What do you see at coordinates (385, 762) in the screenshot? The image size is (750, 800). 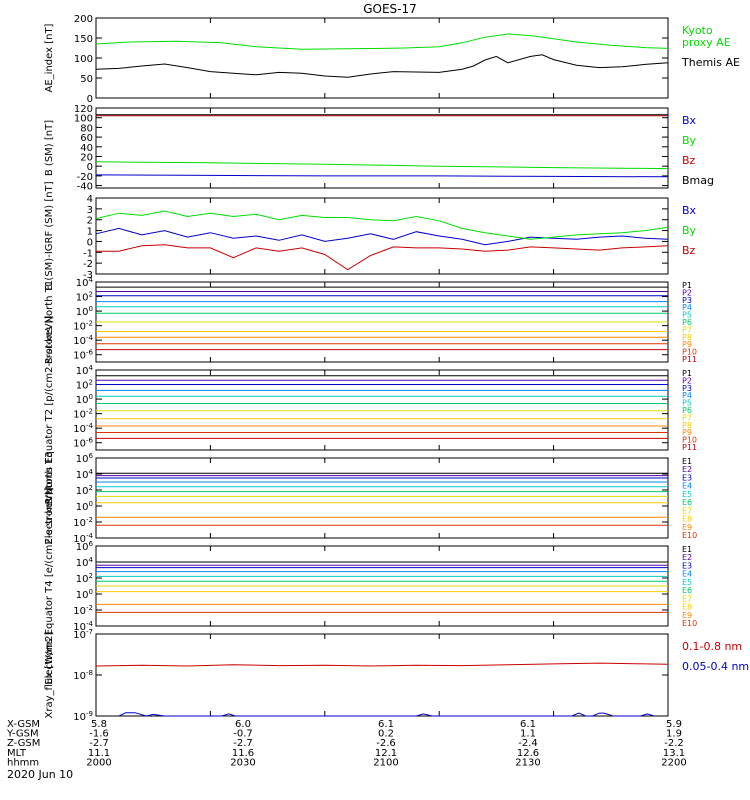 I see `x-axis-value: 2100` at bounding box center [385, 762].